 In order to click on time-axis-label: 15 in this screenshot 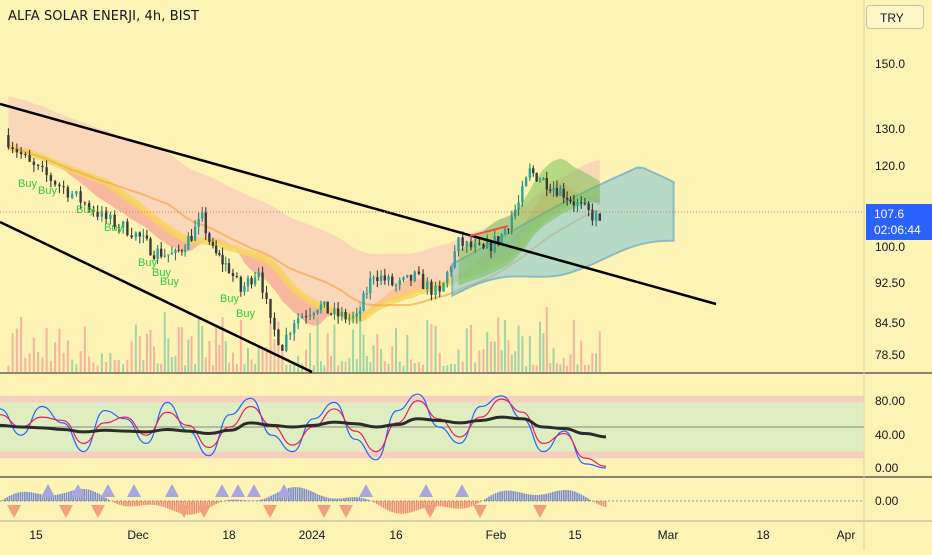, I will do `click(36, 535)`.